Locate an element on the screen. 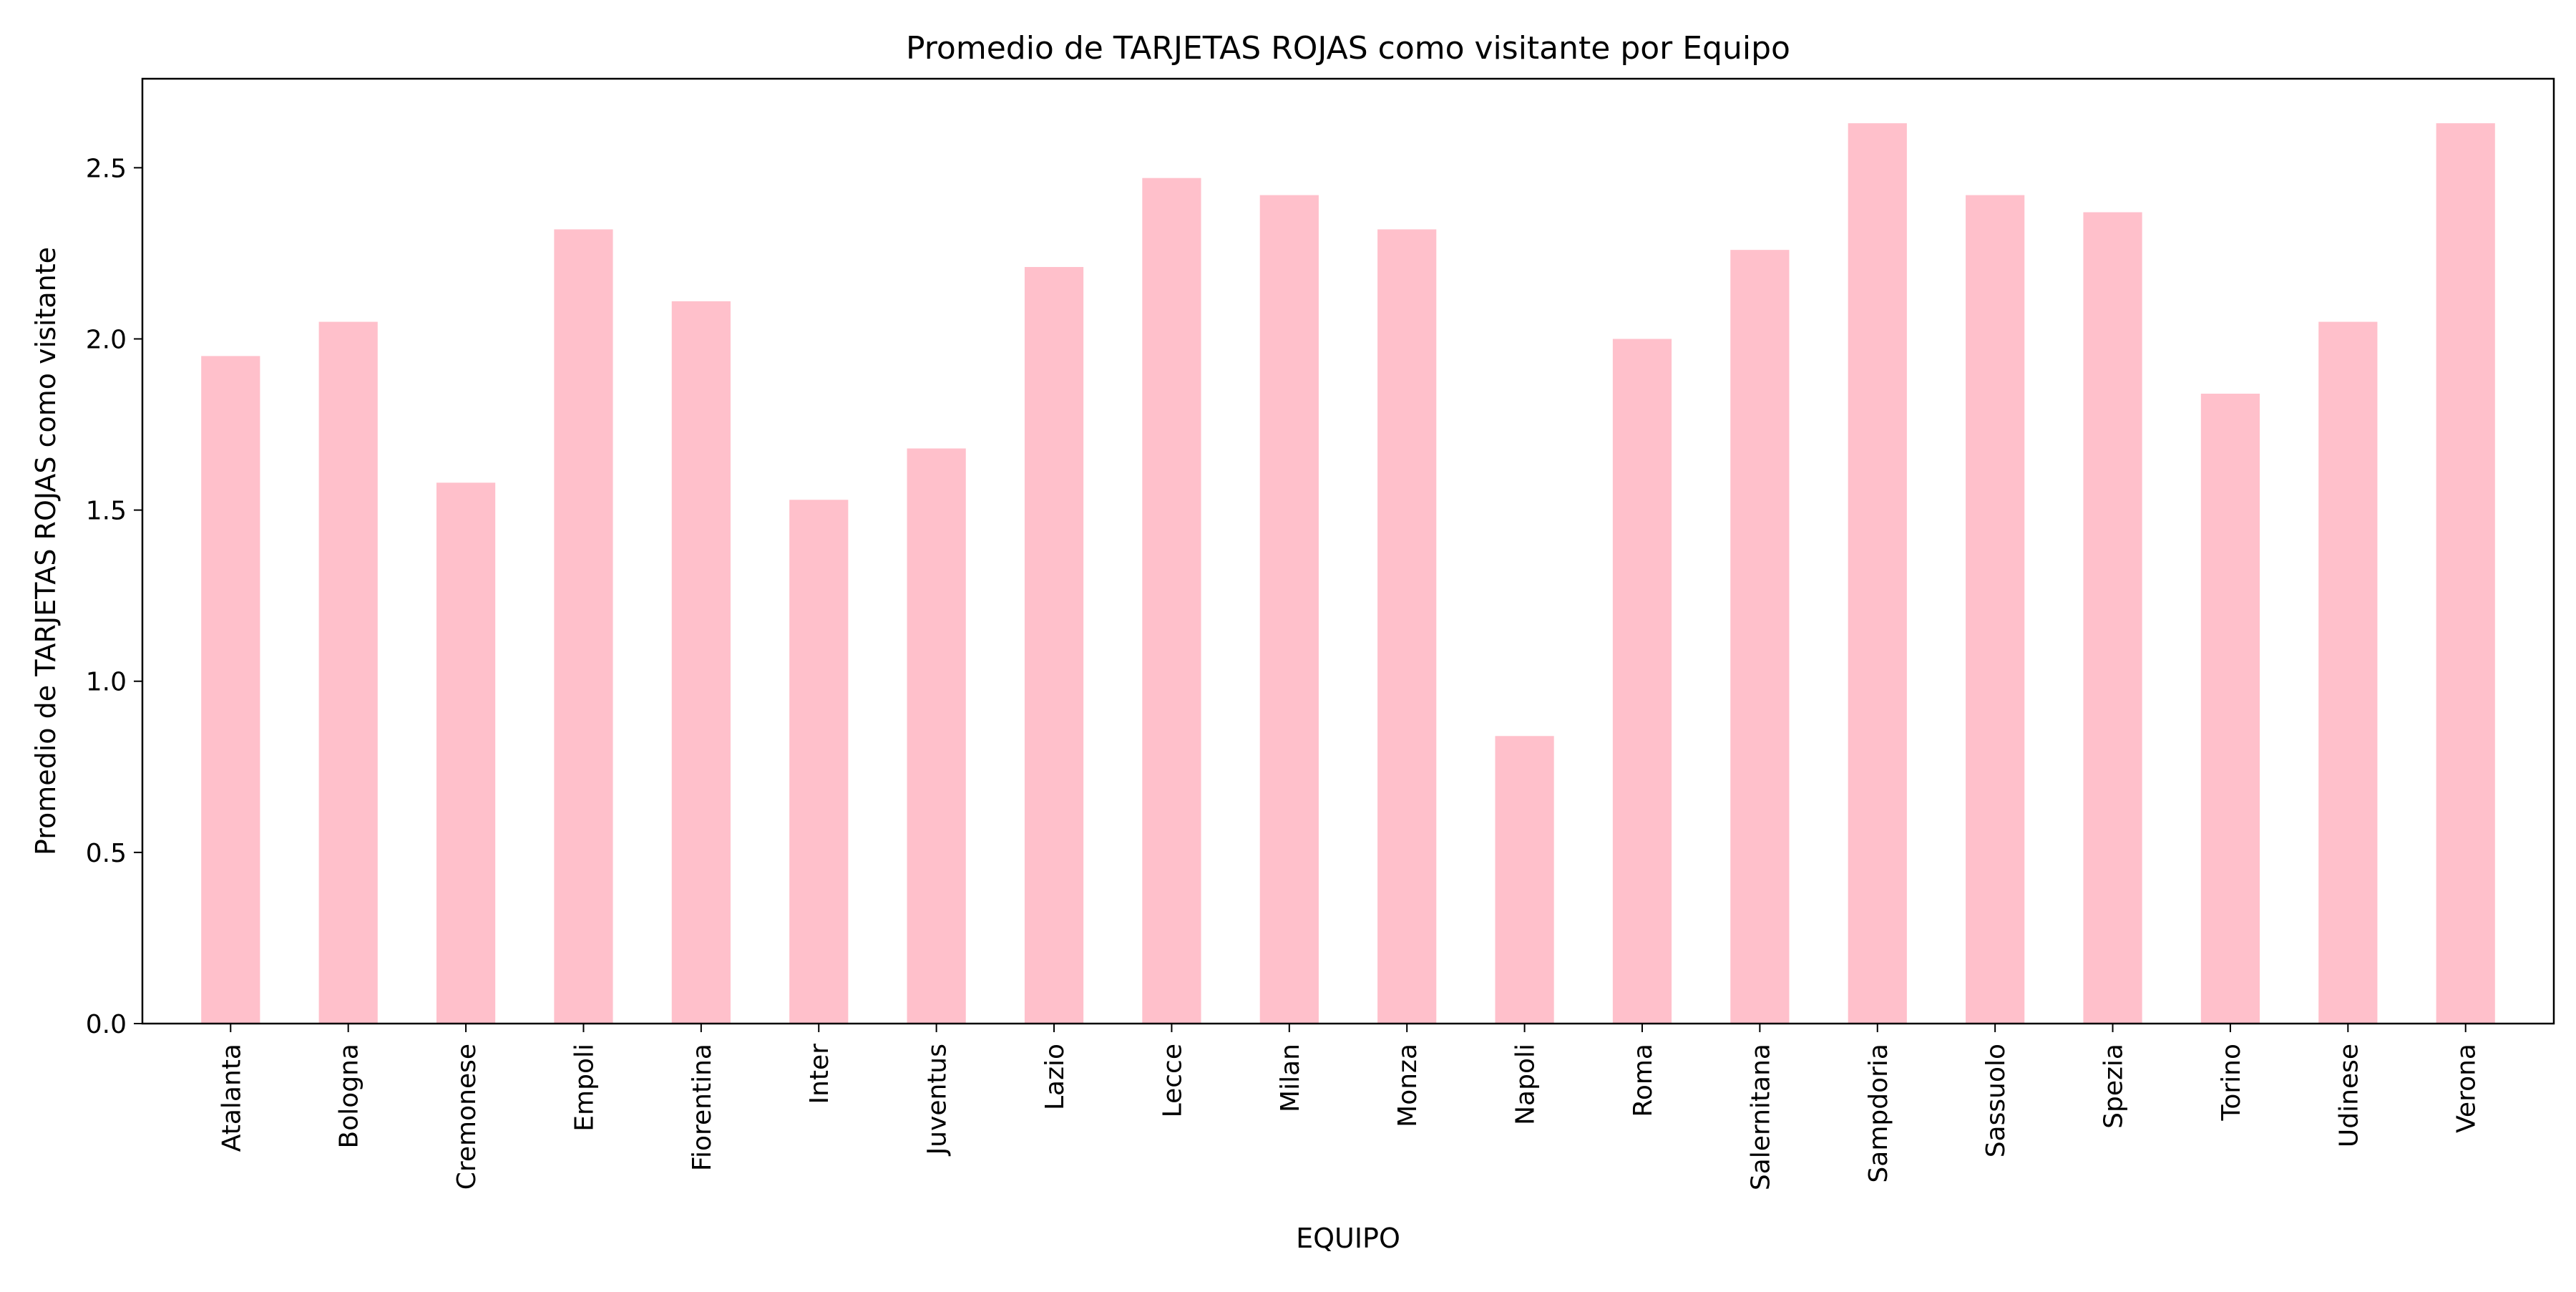 The width and height of the screenshot is (2576, 1292). y-tick-label: 2.5 is located at coordinates (106, 168).